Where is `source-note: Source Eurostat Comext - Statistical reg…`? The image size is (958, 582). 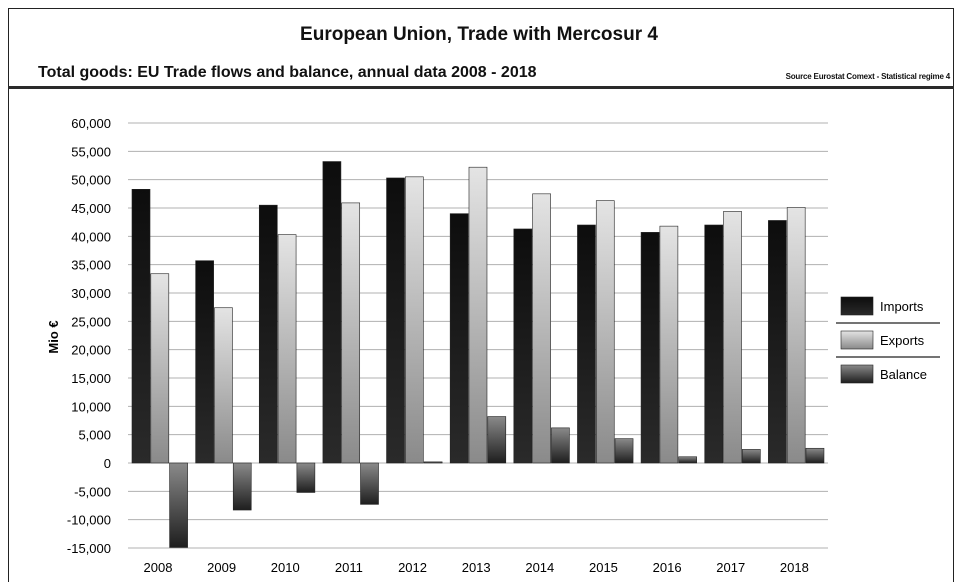
source-note: Source Eurostat Comext - Statistical reg… is located at coordinates (868, 76).